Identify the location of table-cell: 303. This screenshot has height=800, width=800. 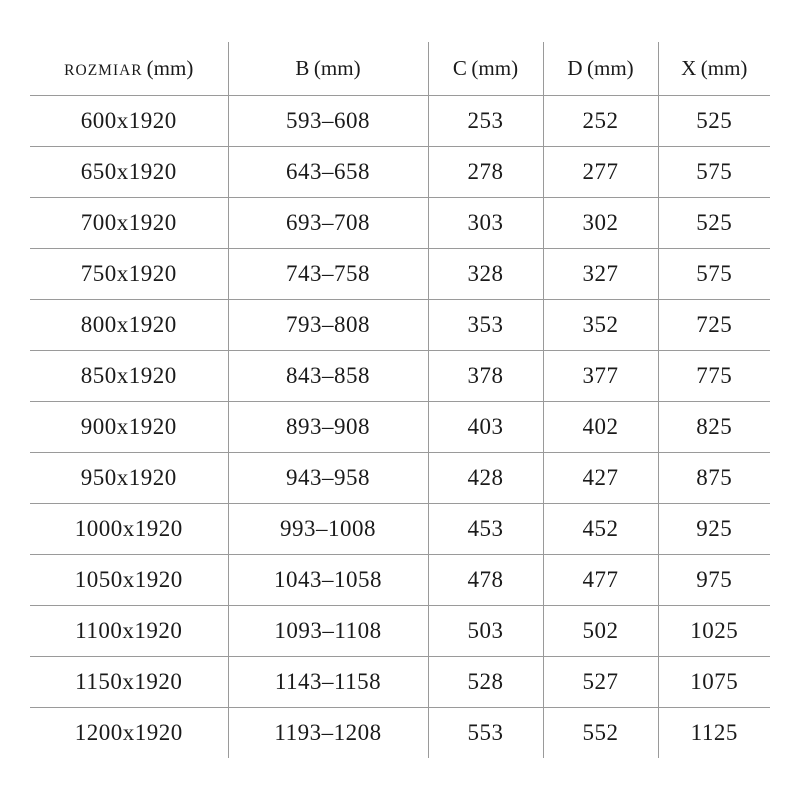
(485, 222).